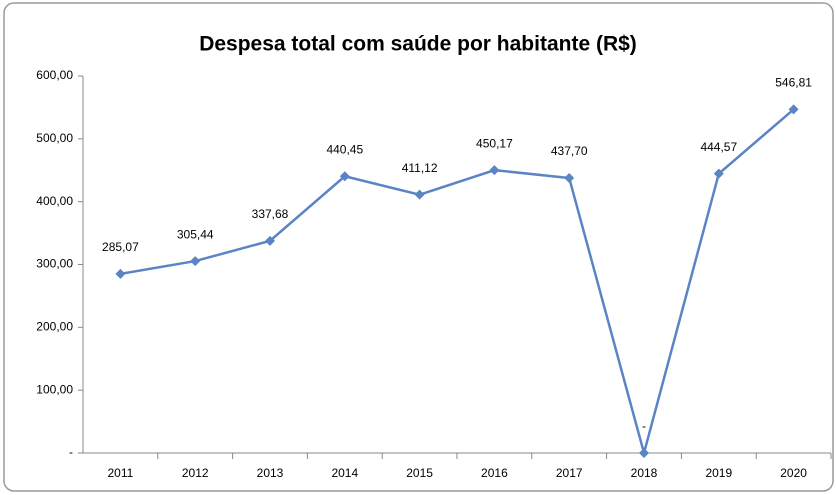 The width and height of the screenshot is (836, 495). What do you see at coordinates (270, 214) in the screenshot?
I see `data-label: 337,68` at bounding box center [270, 214].